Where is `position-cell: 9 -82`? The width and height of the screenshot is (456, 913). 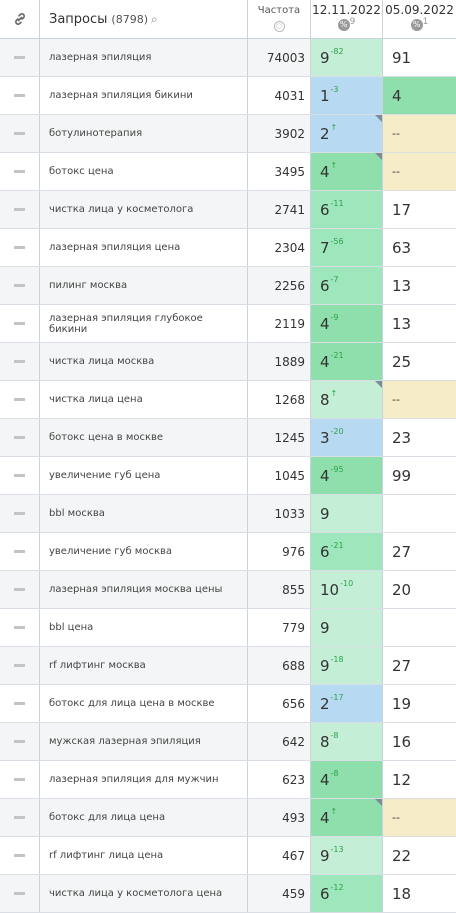
position-cell: 9 -82 is located at coordinates (347, 57).